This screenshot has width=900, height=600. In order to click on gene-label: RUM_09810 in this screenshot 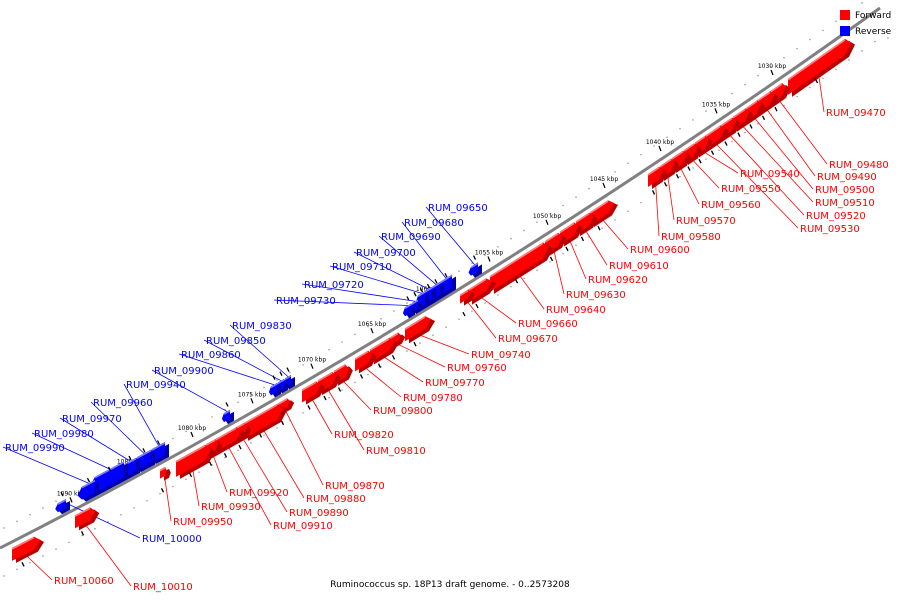, I will do `click(396, 451)`.